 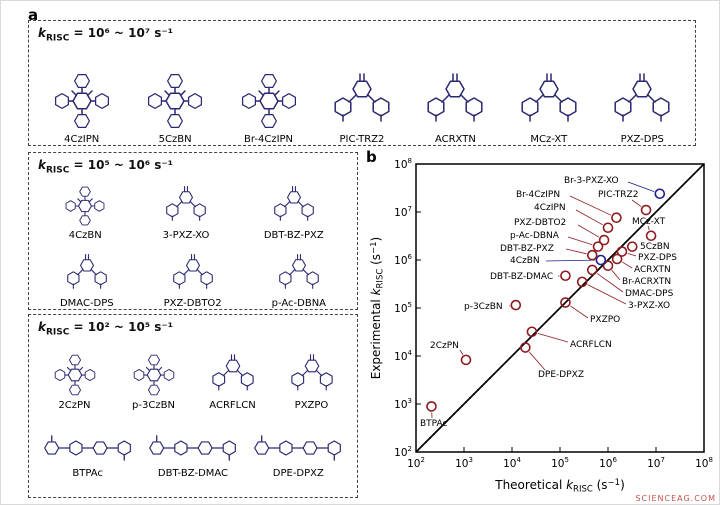 I want to click on point-label: p-3CzBN, so click(x=483, y=307).